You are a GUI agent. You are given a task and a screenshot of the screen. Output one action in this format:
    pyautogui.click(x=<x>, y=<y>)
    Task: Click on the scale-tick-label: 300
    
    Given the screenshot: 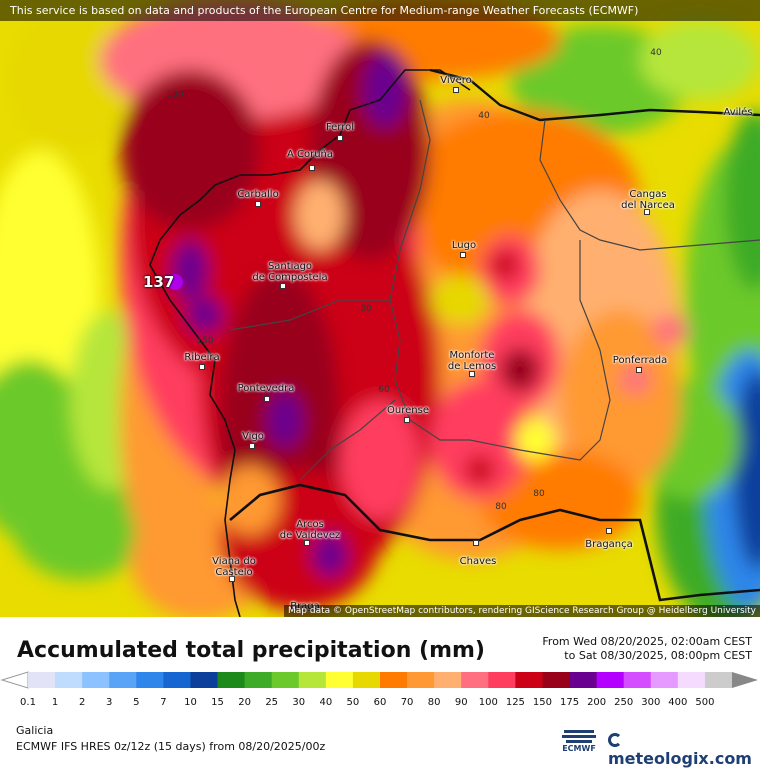 What is the action you would take?
    pyautogui.click(x=651, y=702)
    